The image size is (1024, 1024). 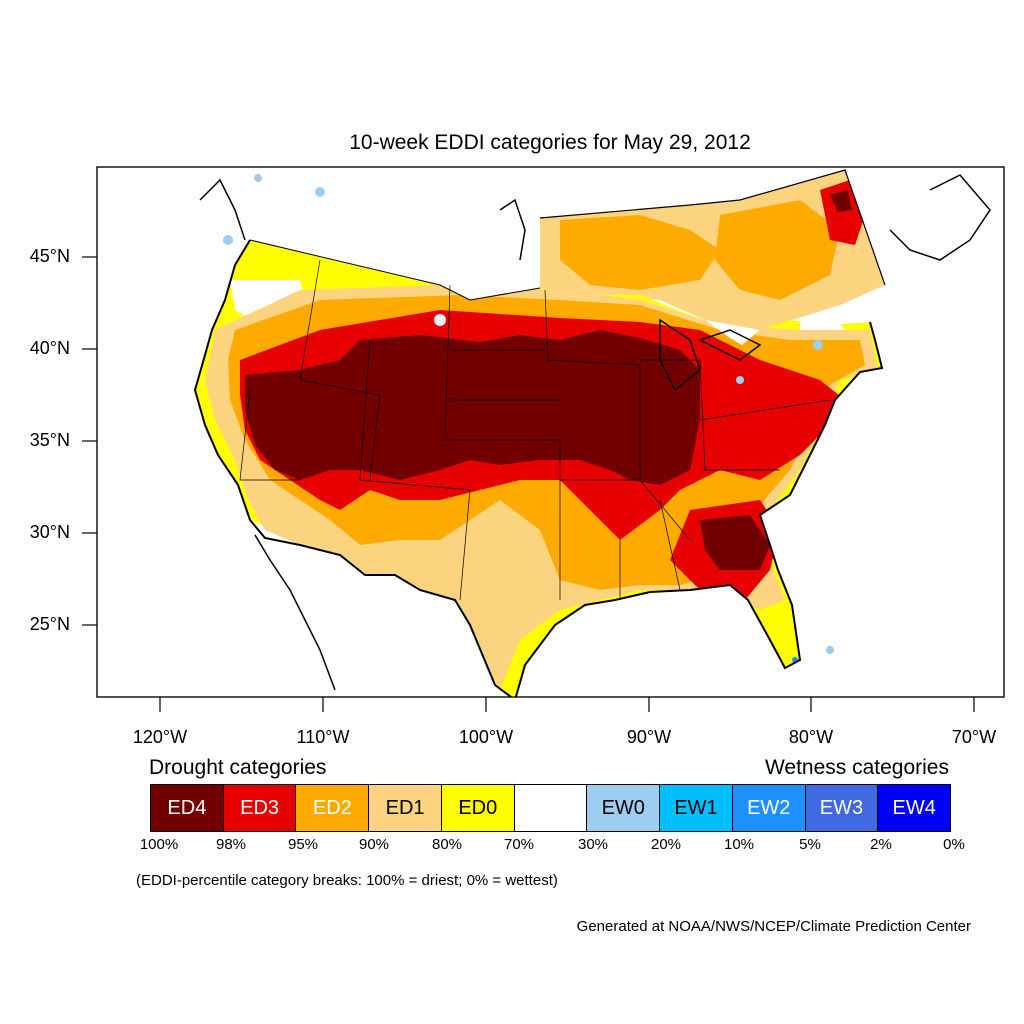 I want to click on pct-label-98: 98%, so click(x=231, y=844).